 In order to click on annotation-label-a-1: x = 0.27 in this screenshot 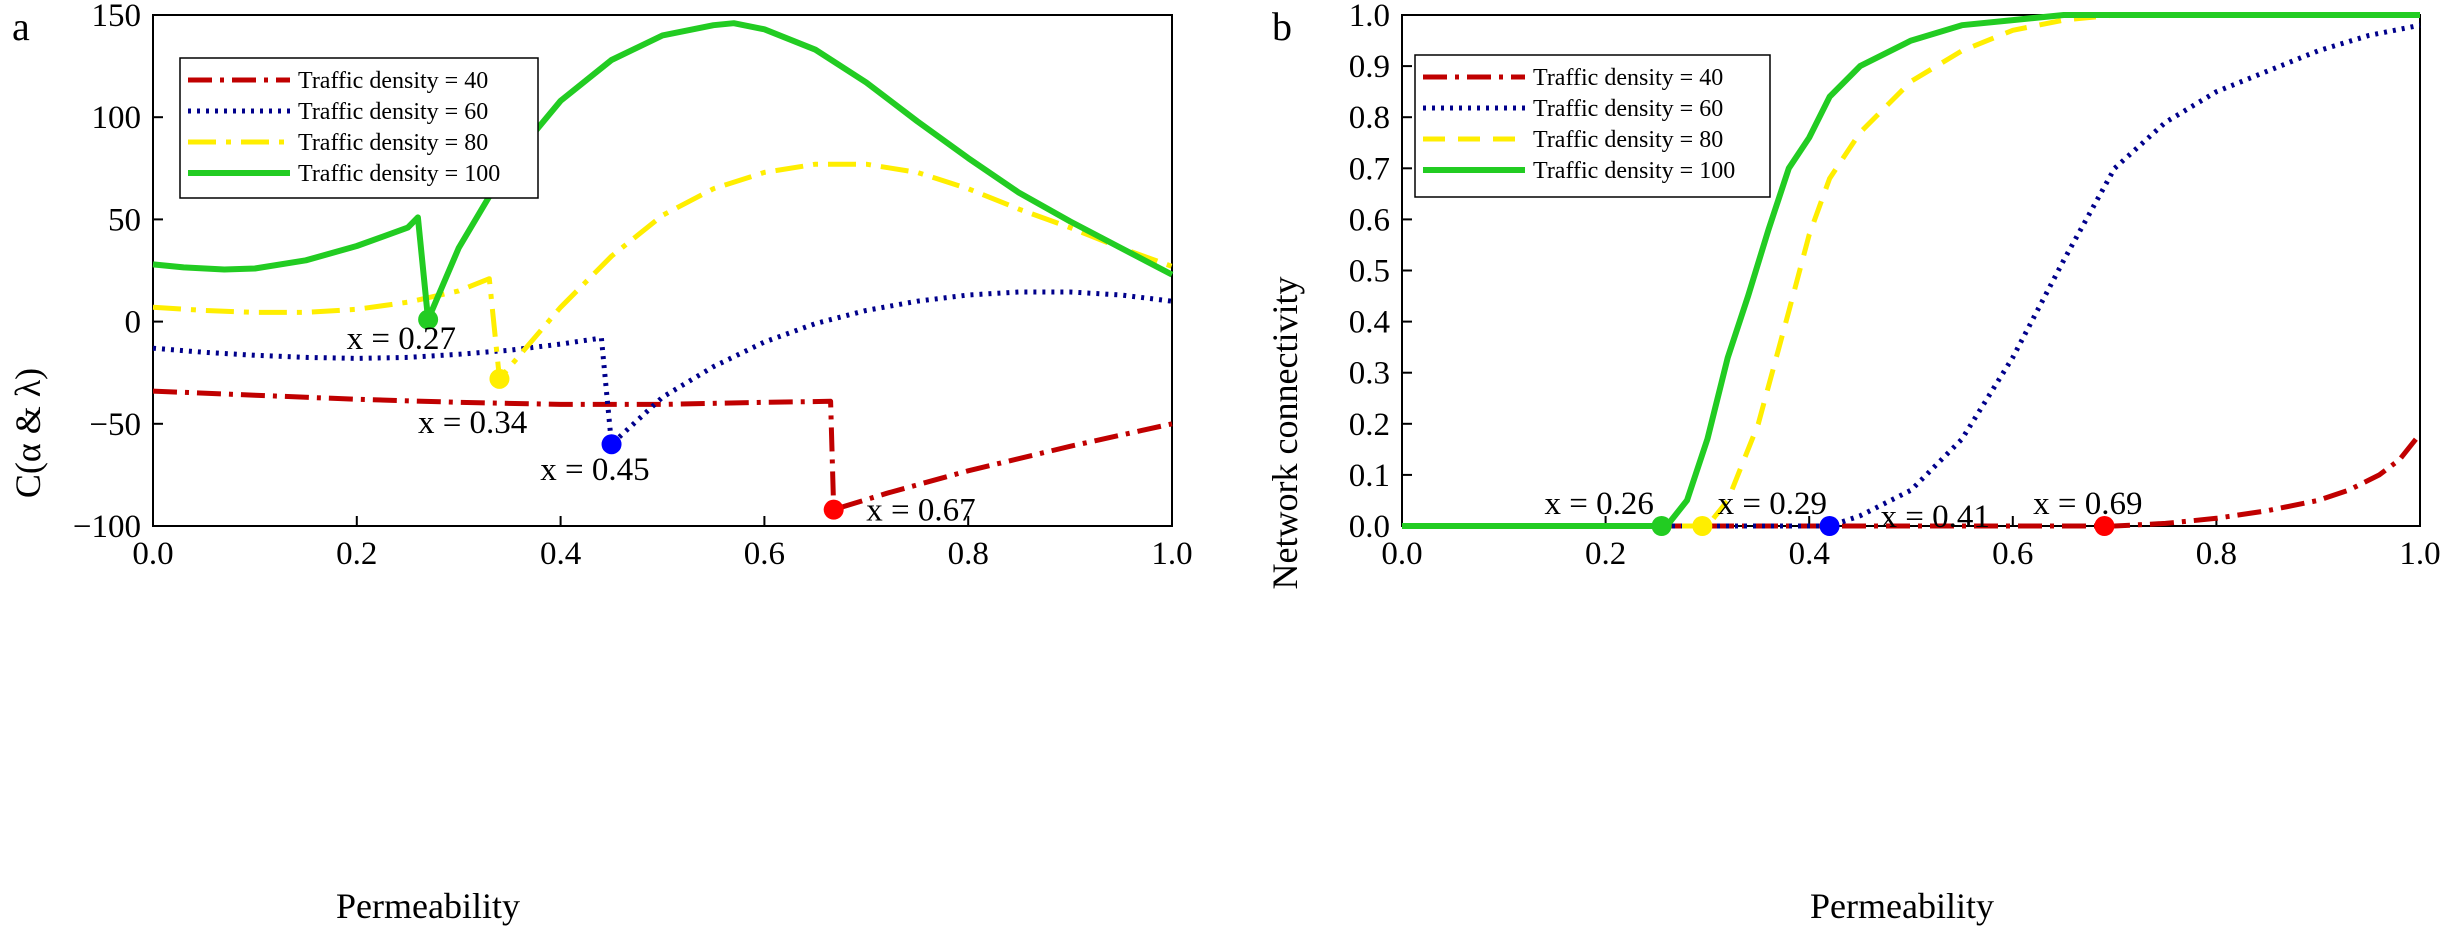, I will do `click(401, 339)`.